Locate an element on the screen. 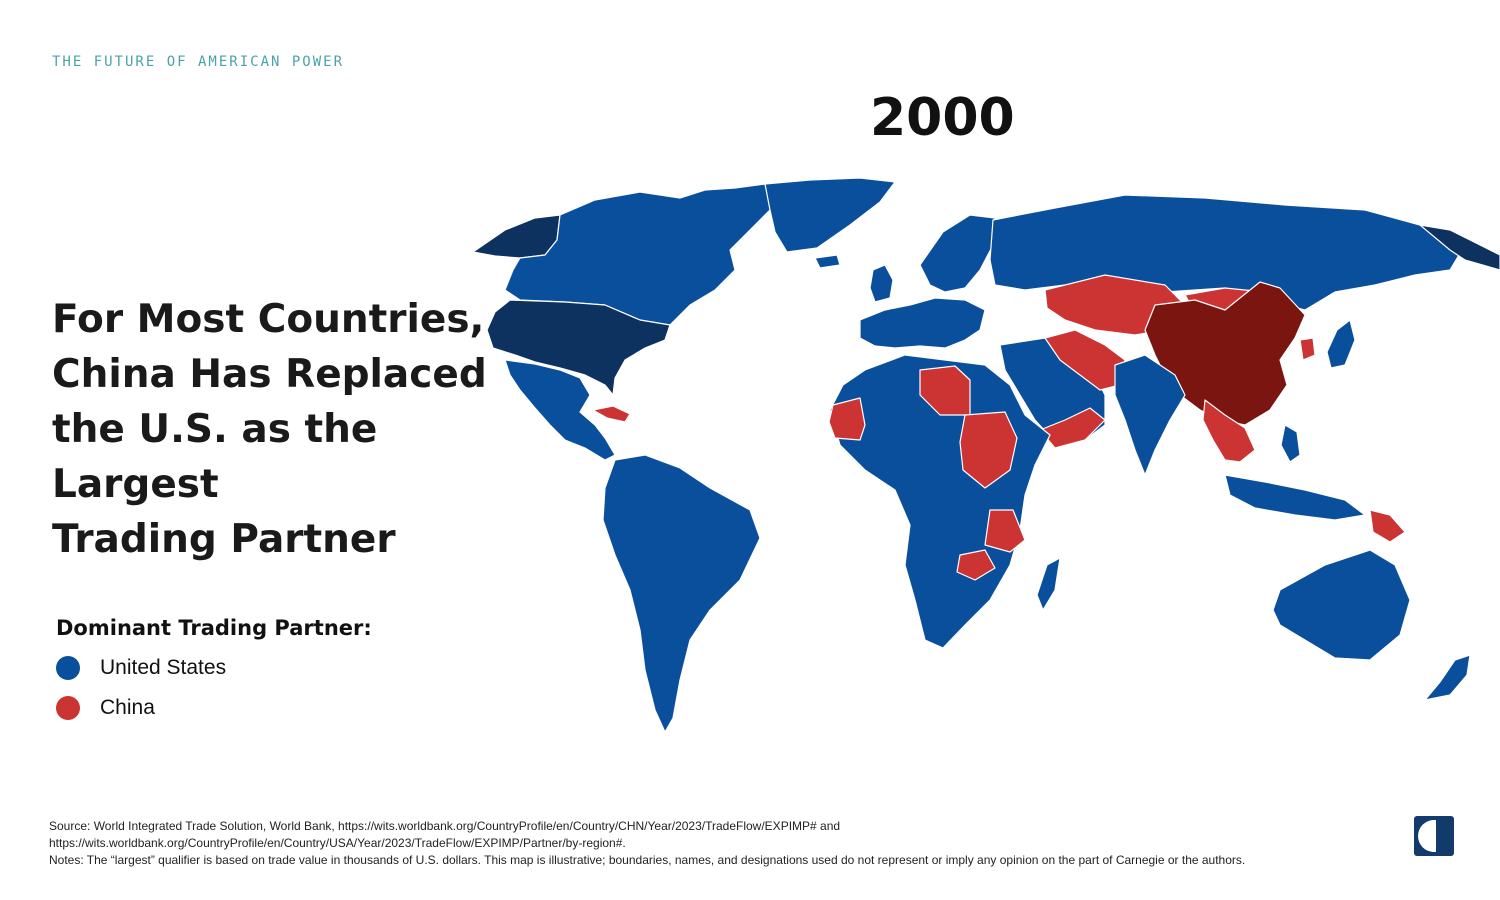 This screenshot has height=900, width=1500. legend-title: Dominant Trading Partner: is located at coordinates (214, 628).